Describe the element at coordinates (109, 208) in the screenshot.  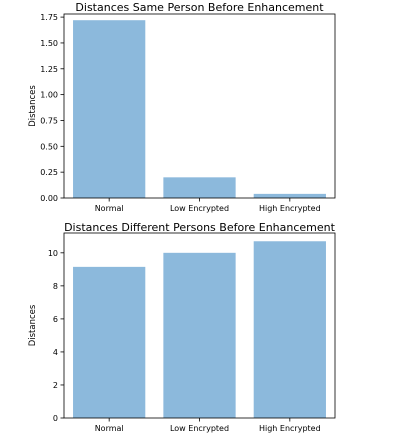
I see `chart1-xtick-label-1: Normal` at that location.